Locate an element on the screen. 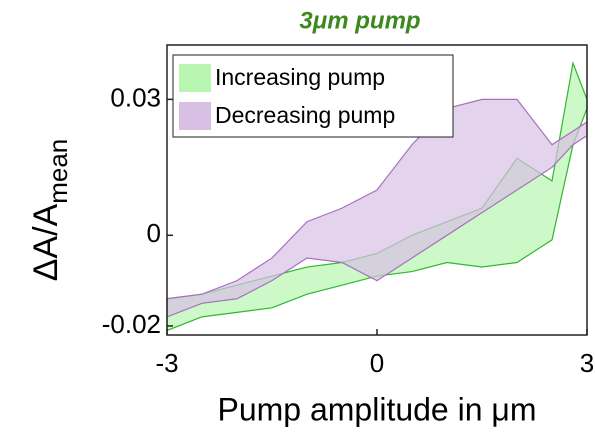 The height and width of the screenshot is (444, 595). x-tick-label: 0 is located at coordinates (377, 363).